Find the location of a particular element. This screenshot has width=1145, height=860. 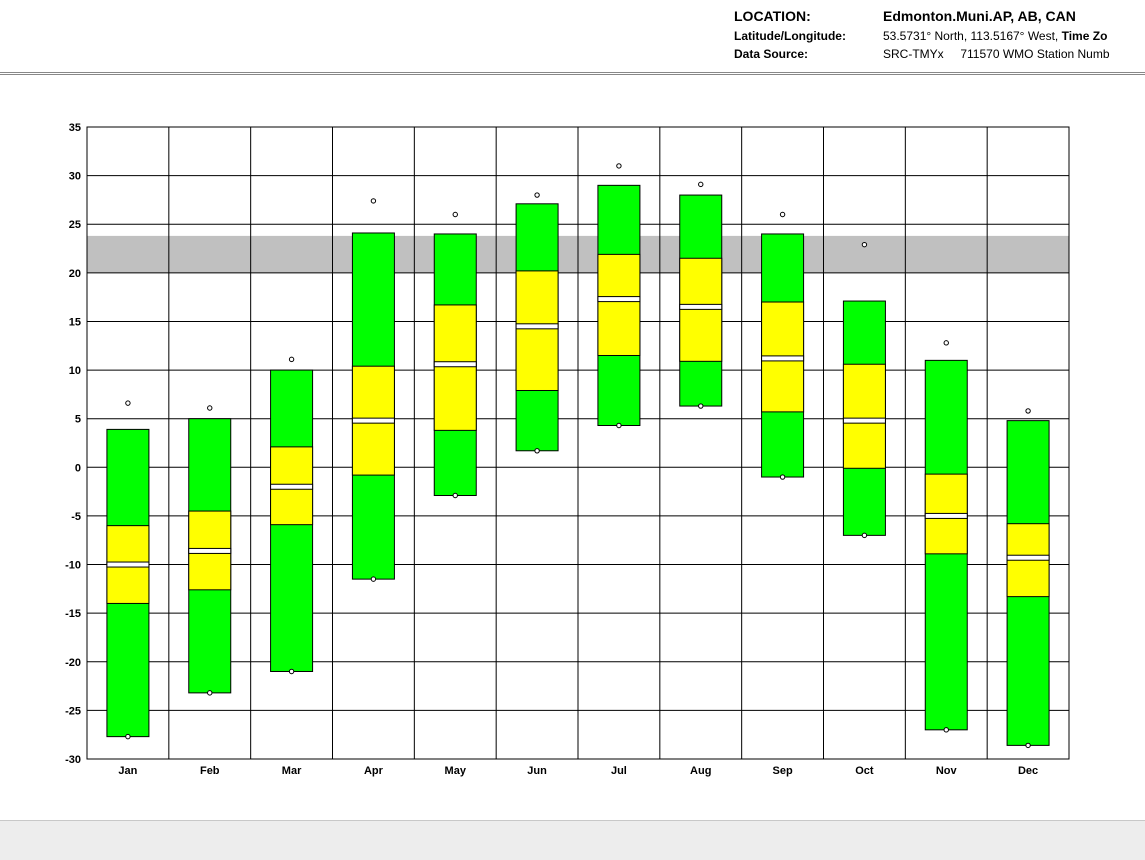

data-source-value: SRC-TMYx 711570 WMO Station Numb is located at coordinates (996, 54).